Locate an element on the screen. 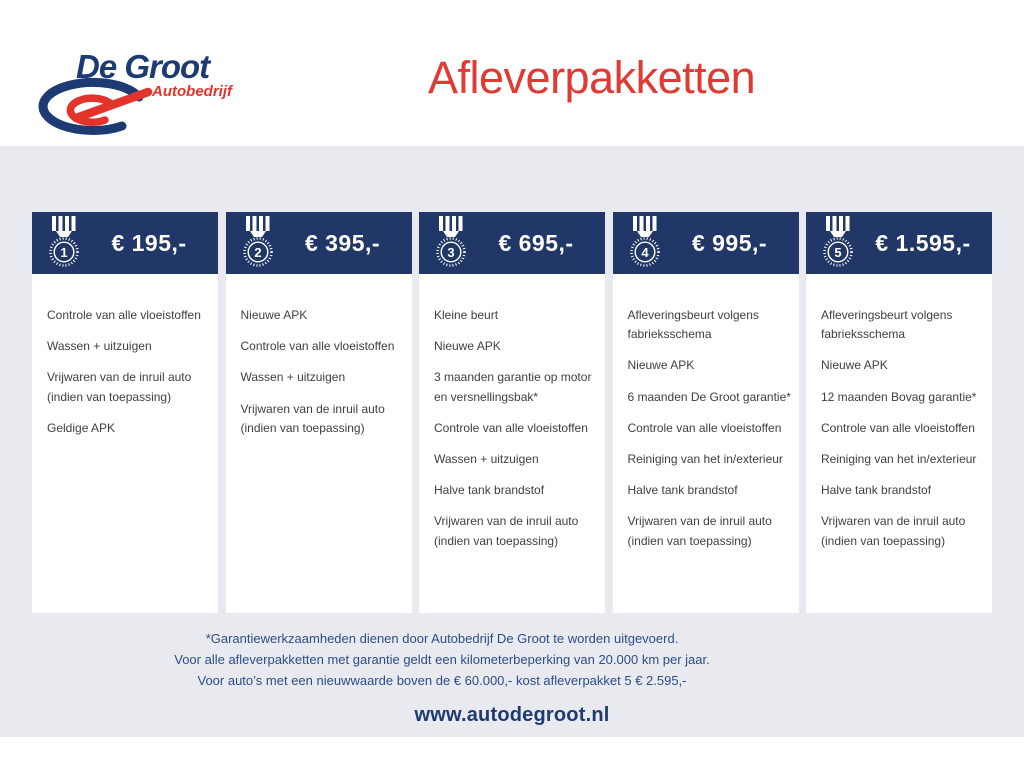 The image size is (1024, 768). website-link: www.autodegroot.nl is located at coordinates (512, 715).